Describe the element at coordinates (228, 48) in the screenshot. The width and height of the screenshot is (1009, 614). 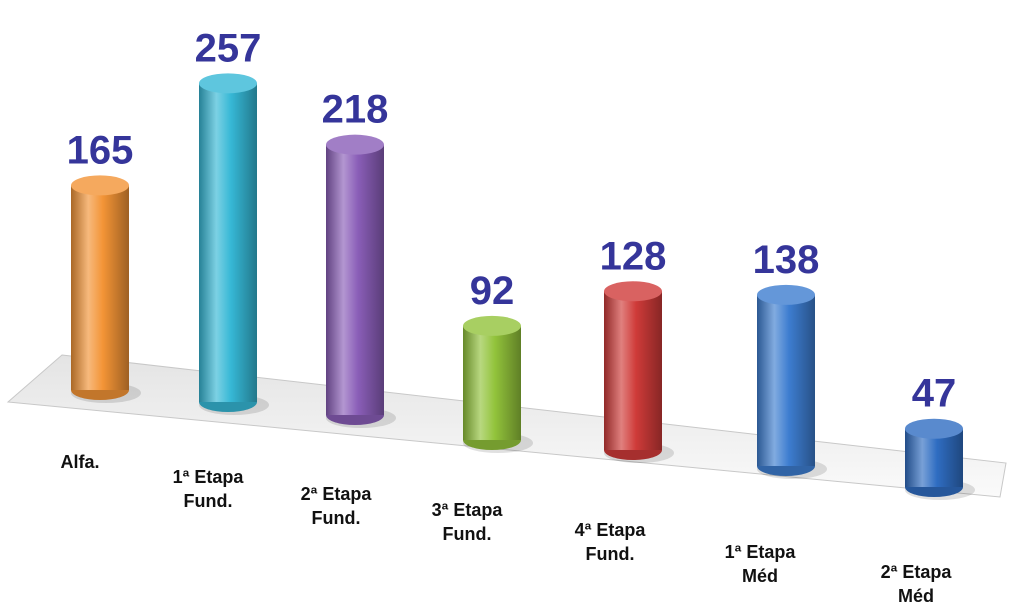
I see `value-label: 257` at that location.